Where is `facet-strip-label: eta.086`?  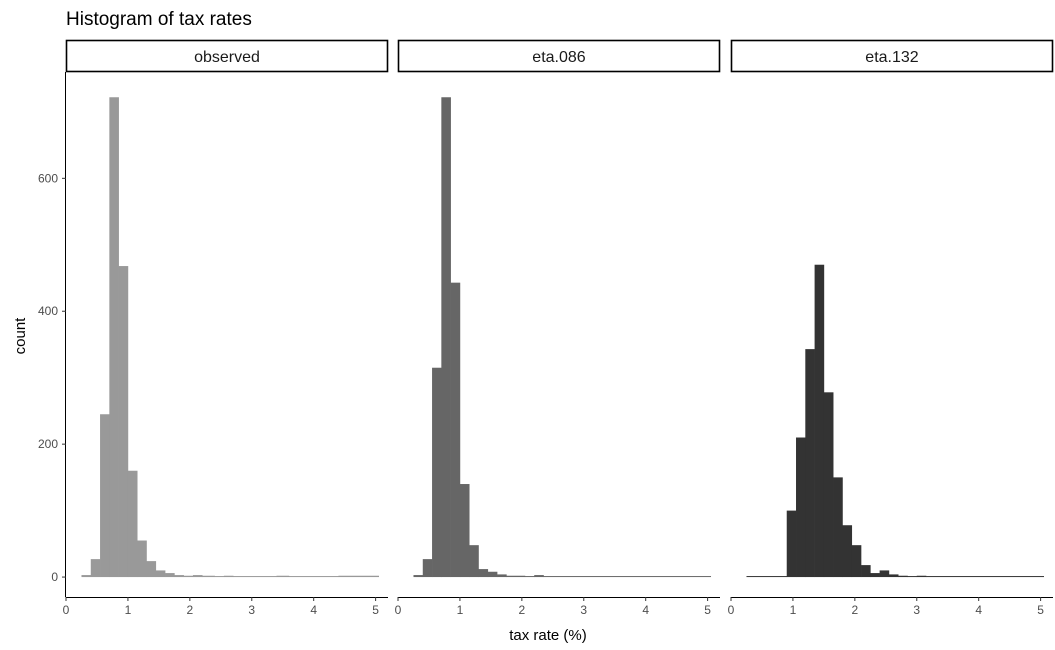 facet-strip-label: eta.086 is located at coordinates (558, 57).